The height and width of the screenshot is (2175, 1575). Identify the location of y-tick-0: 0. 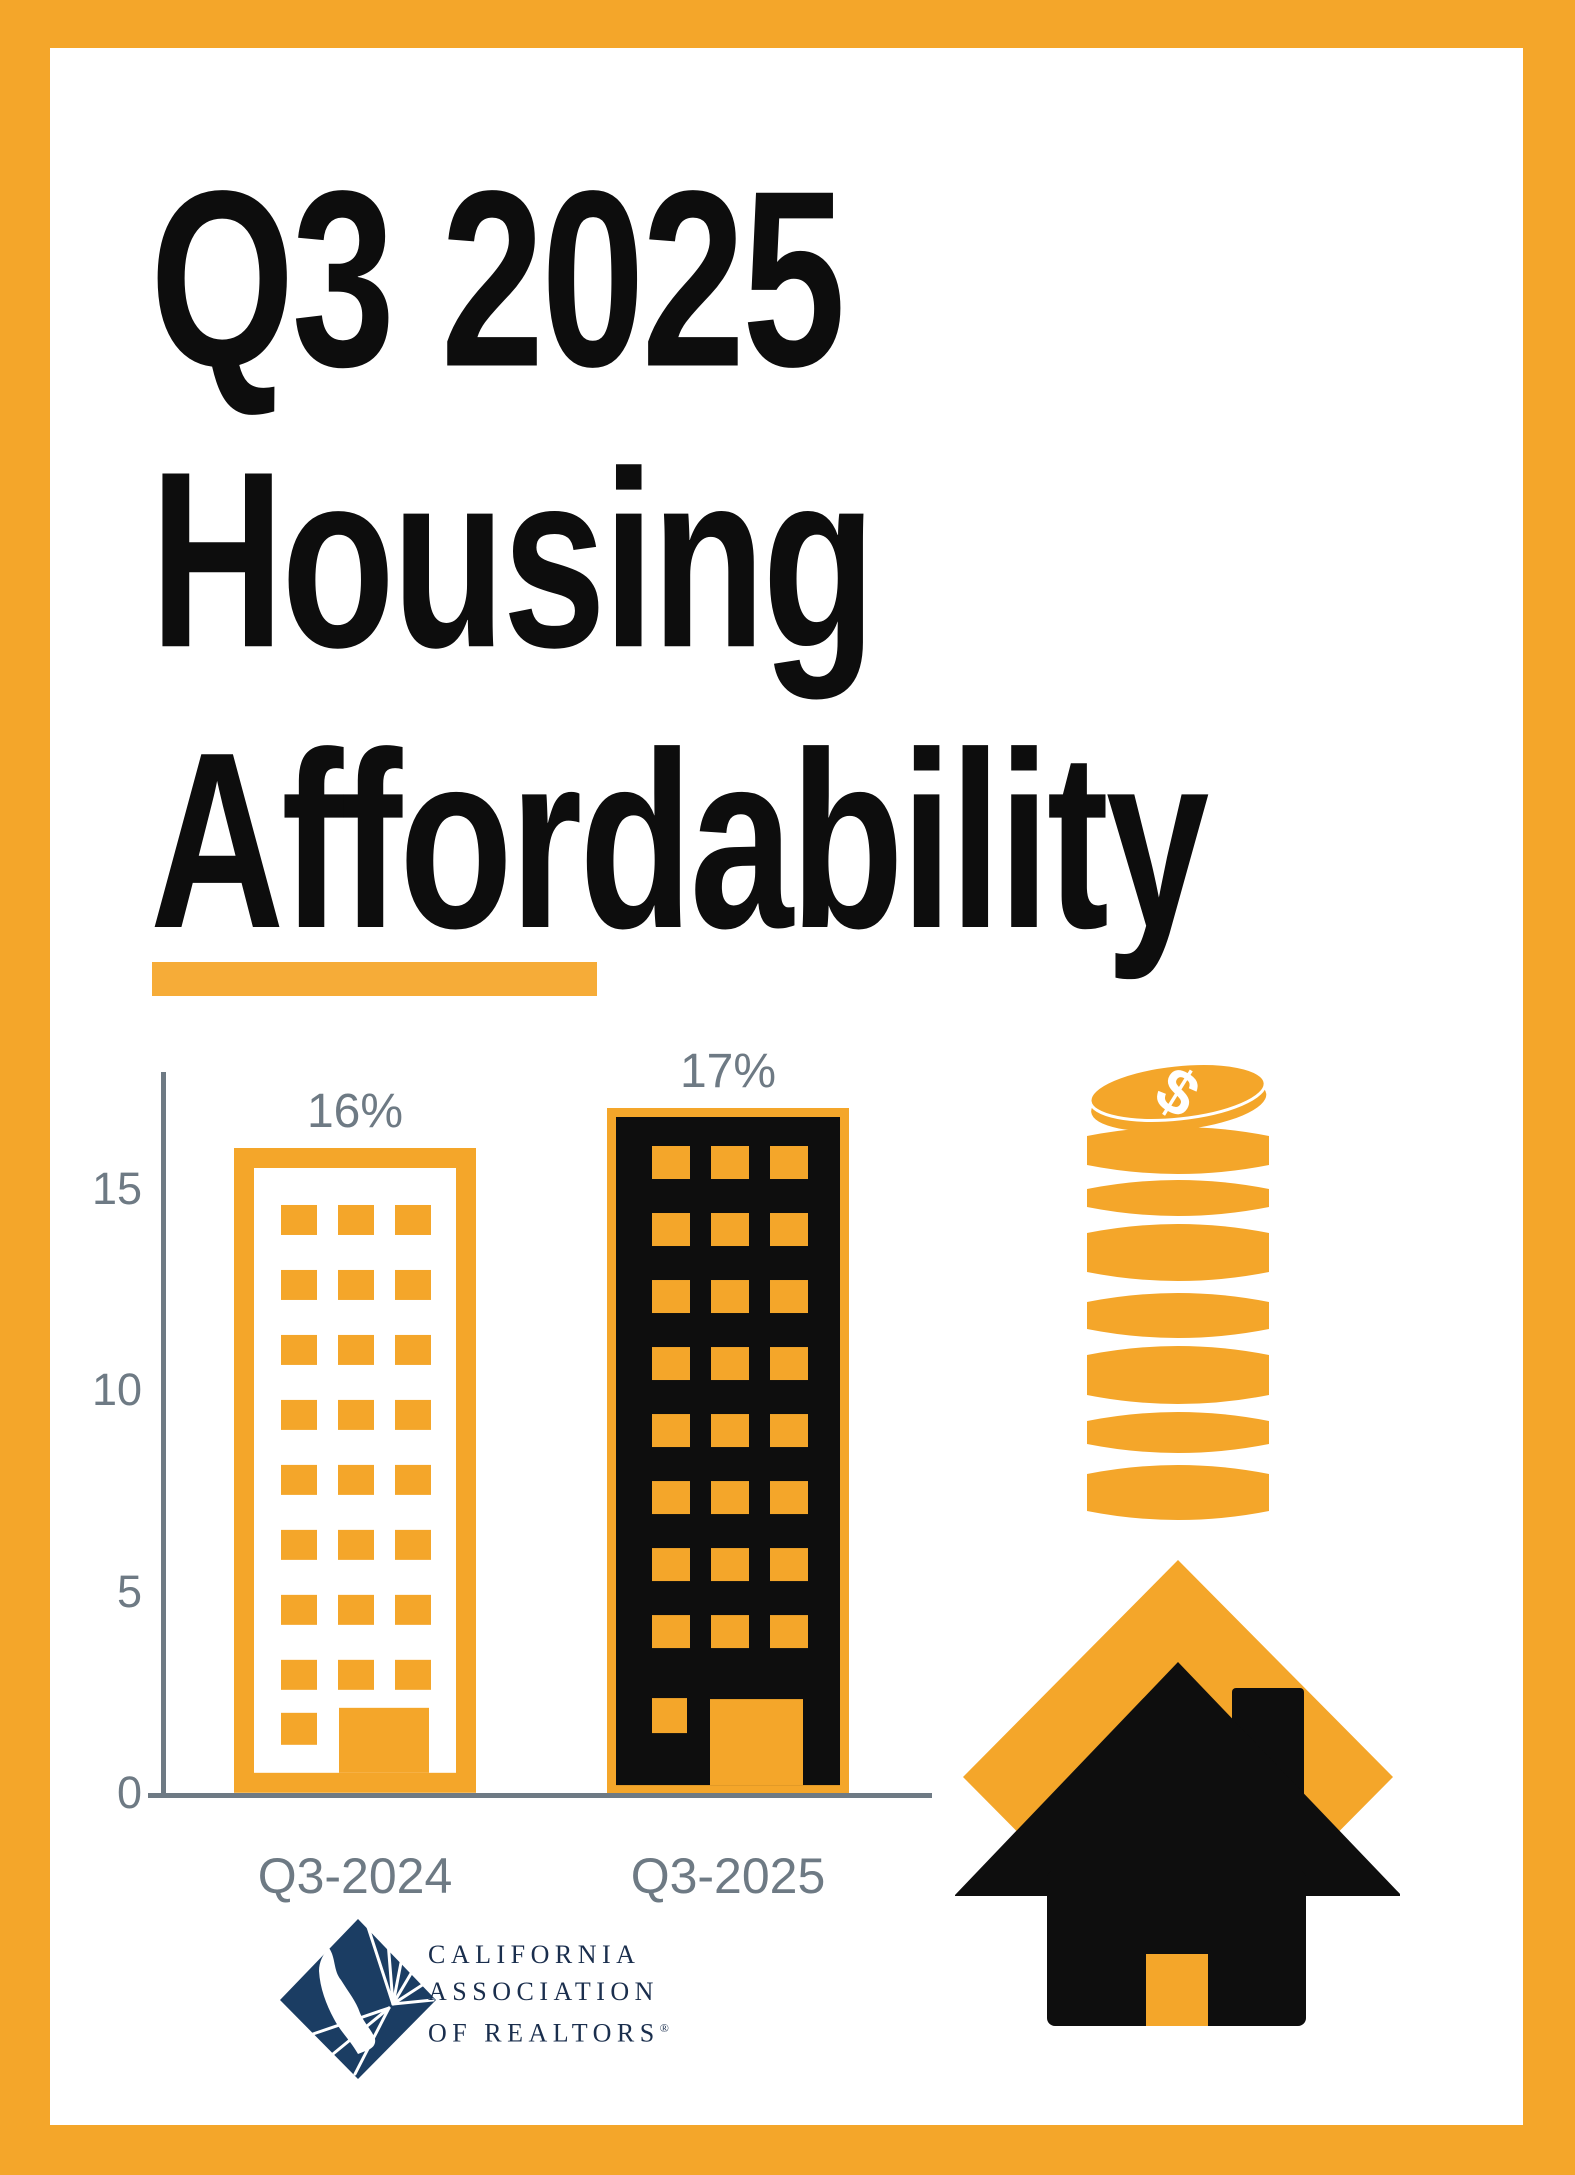
(129, 1792).